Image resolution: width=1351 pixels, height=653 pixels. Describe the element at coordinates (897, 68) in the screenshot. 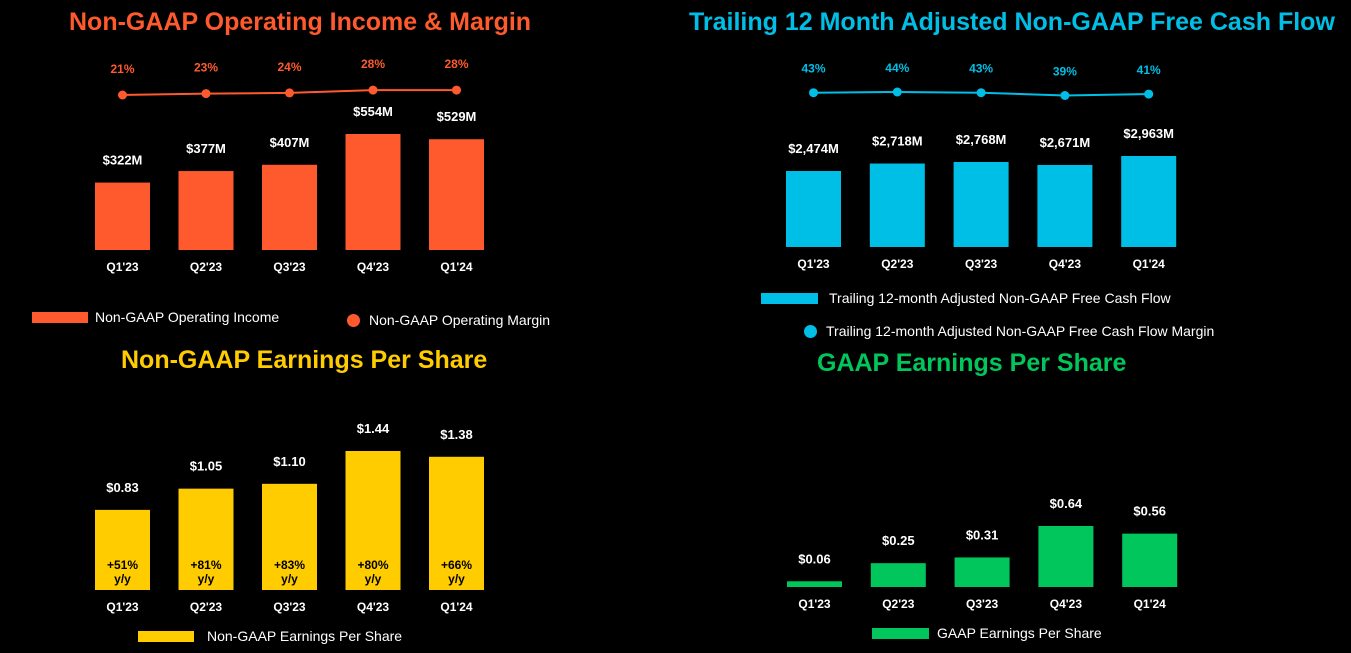

I see `fcf-margin-label: 44%` at that location.